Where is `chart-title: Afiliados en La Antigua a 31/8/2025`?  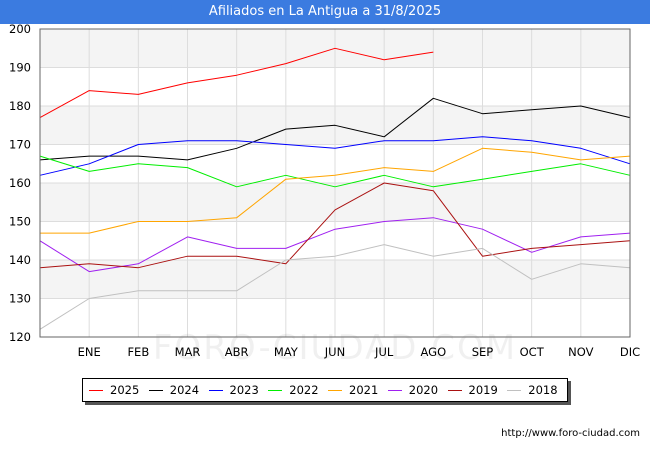
chart-title: Afiliados en La Antigua a 31/8/2025 is located at coordinates (325, 11).